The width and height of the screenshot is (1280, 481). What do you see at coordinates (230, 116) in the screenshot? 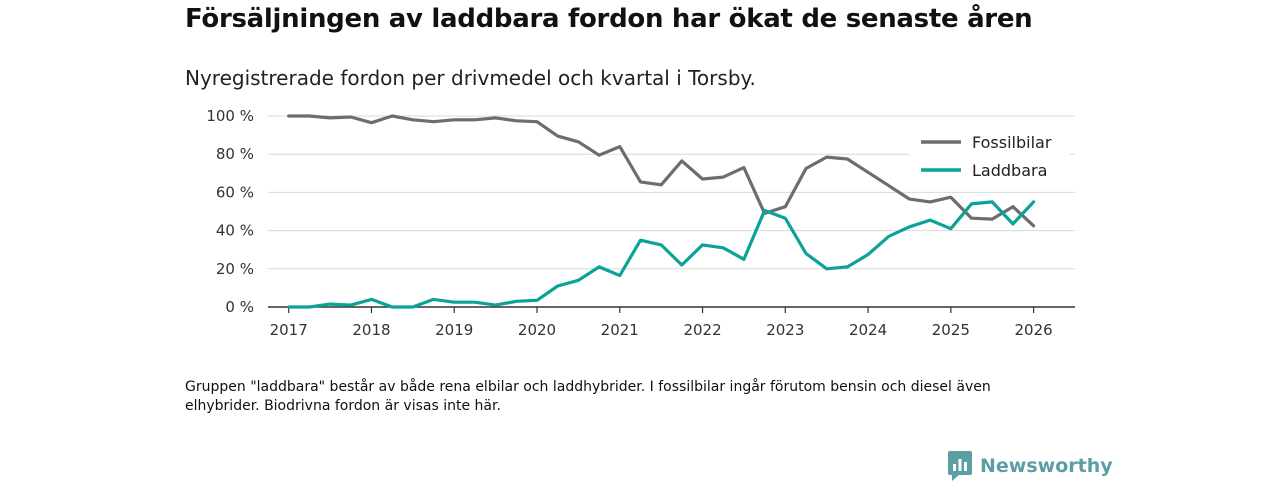
I see `y-tick-label: 100 %` at bounding box center [230, 116].